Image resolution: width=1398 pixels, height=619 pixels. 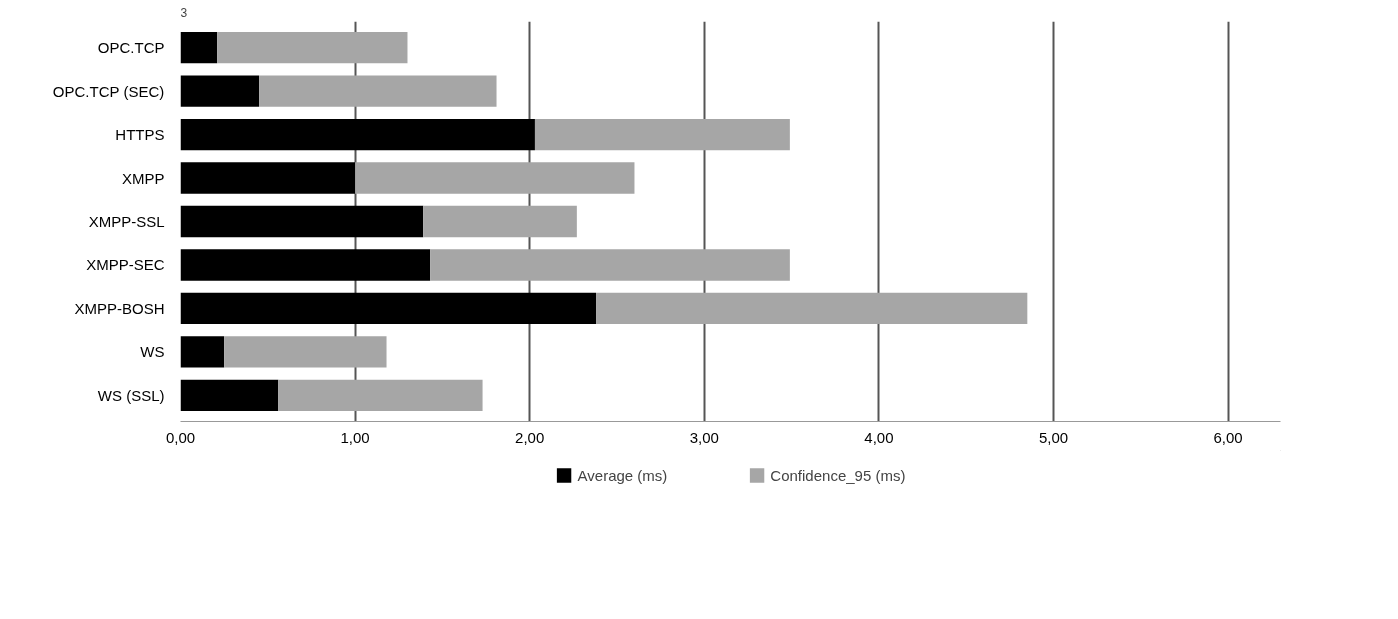 What do you see at coordinates (108, 91) in the screenshot?
I see `y-tick-label: OPC.TCP (SEC)` at bounding box center [108, 91].